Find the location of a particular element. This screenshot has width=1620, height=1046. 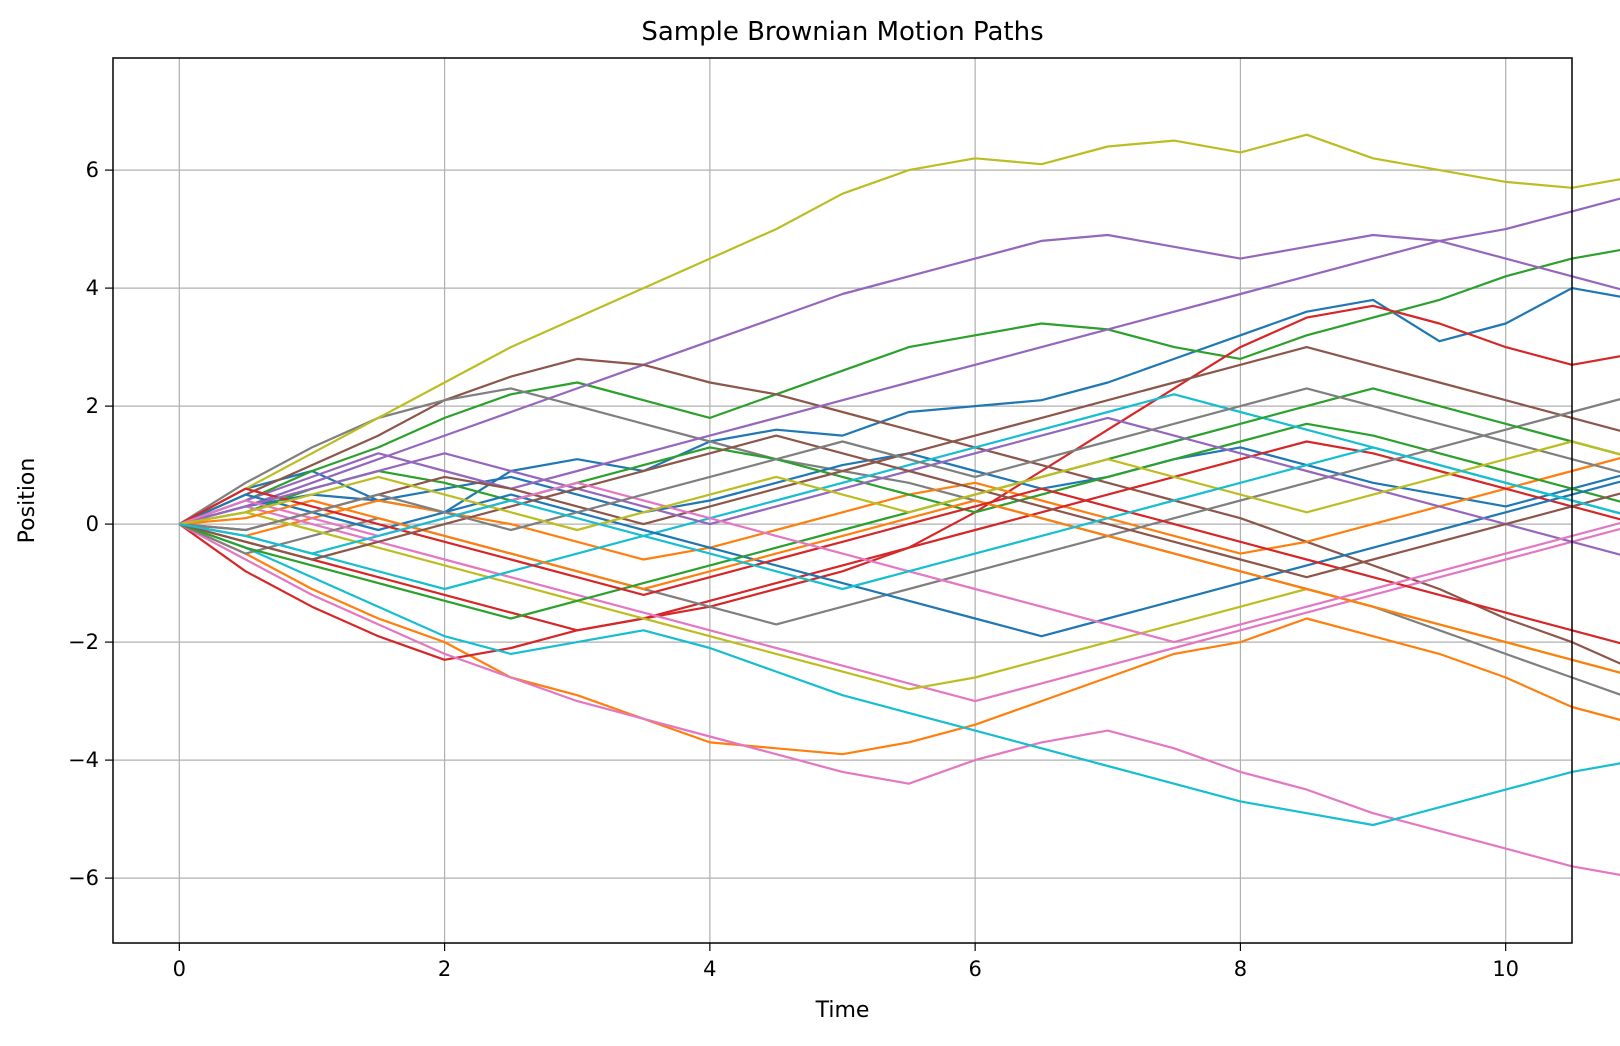

y-tick-label: −2 is located at coordinates (83, 642).